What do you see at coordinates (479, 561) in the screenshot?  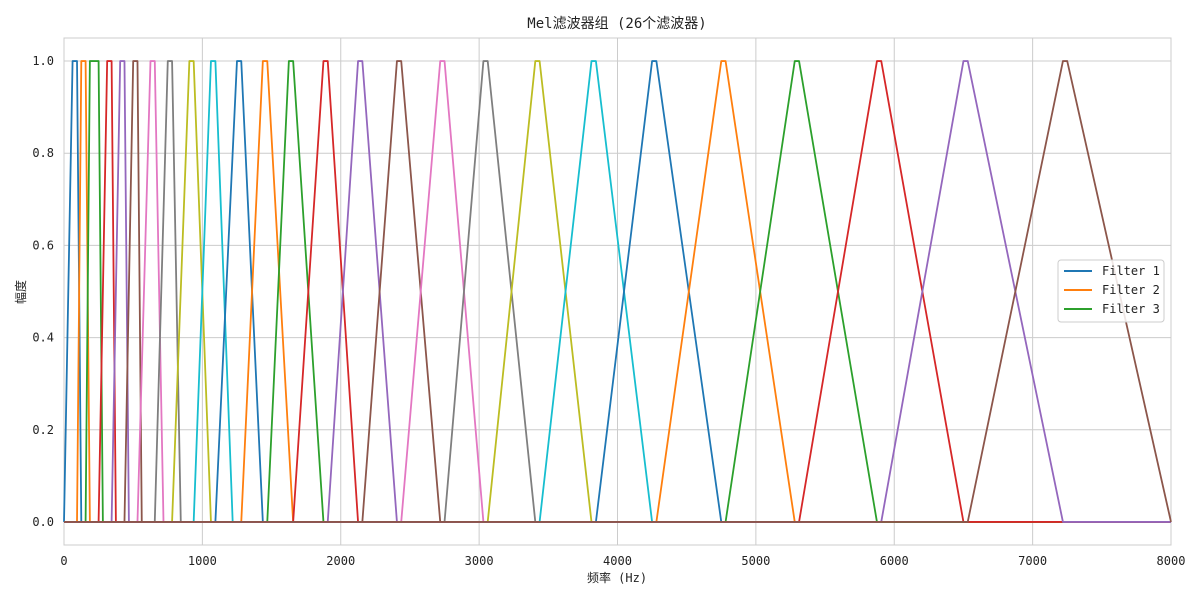 I see `x-tick-label-3: 3000` at bounding box center [479, 561].